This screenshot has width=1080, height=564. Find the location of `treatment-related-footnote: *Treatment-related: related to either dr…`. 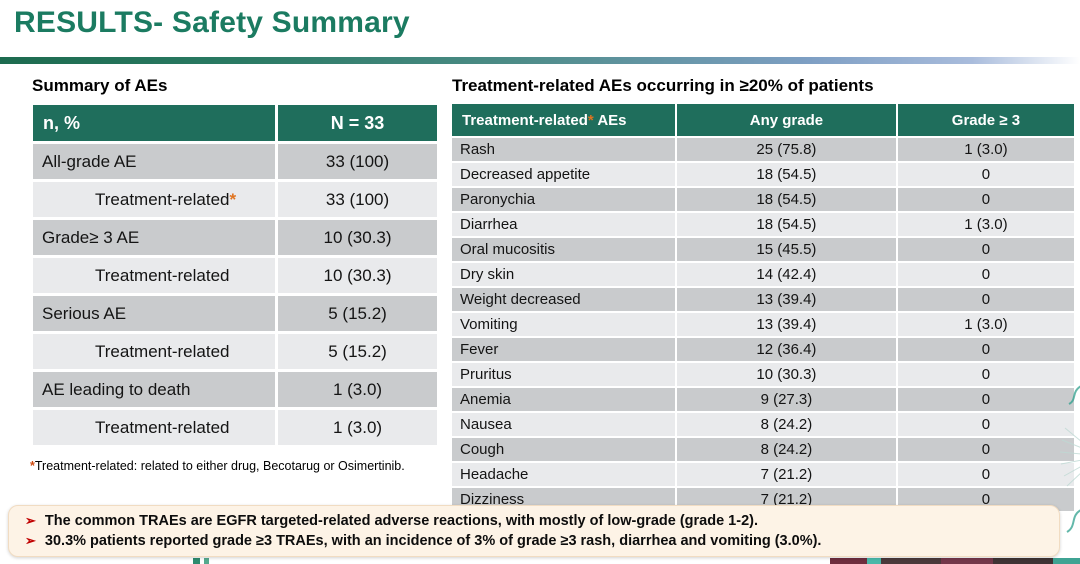

treatment-related-footnote: *Treatment-related: related to either dr… is located at coordinates (235, 466).